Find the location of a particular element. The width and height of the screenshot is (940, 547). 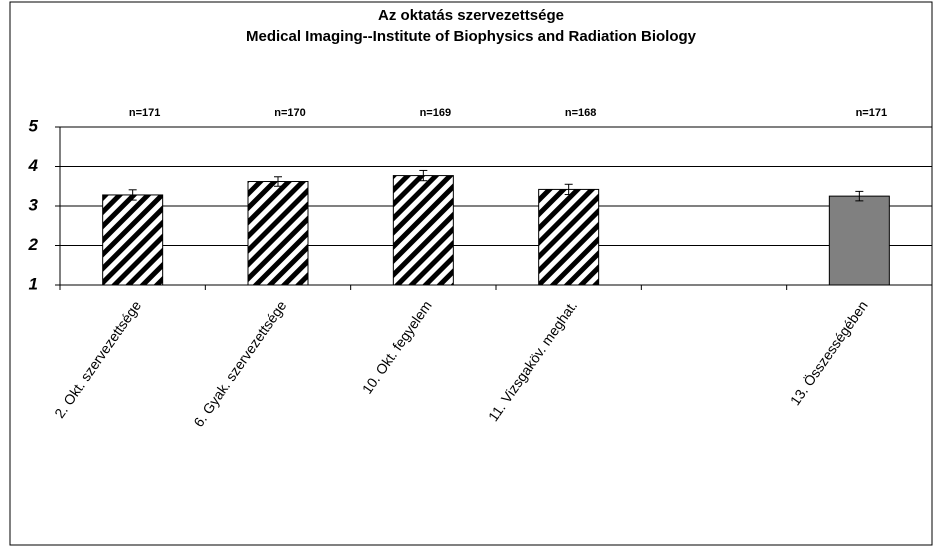

n-label: n=168 is located at coordinates (581, 113).